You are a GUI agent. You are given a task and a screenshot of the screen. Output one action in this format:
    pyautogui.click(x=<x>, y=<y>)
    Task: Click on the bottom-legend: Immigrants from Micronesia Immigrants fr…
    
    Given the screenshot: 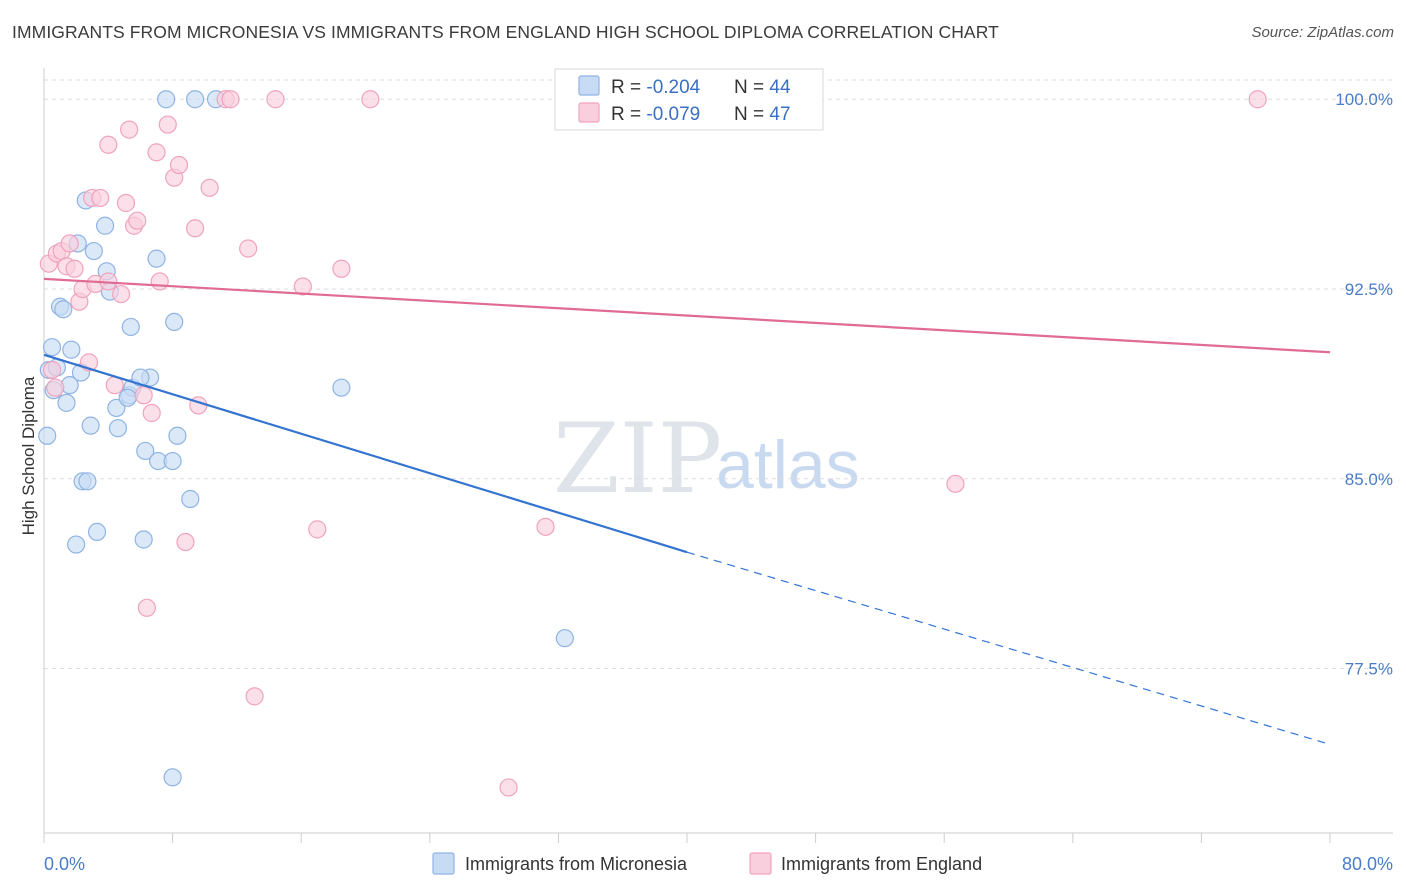 What is the action you would take?
    pyautogui.click(x=707, y=863)
    